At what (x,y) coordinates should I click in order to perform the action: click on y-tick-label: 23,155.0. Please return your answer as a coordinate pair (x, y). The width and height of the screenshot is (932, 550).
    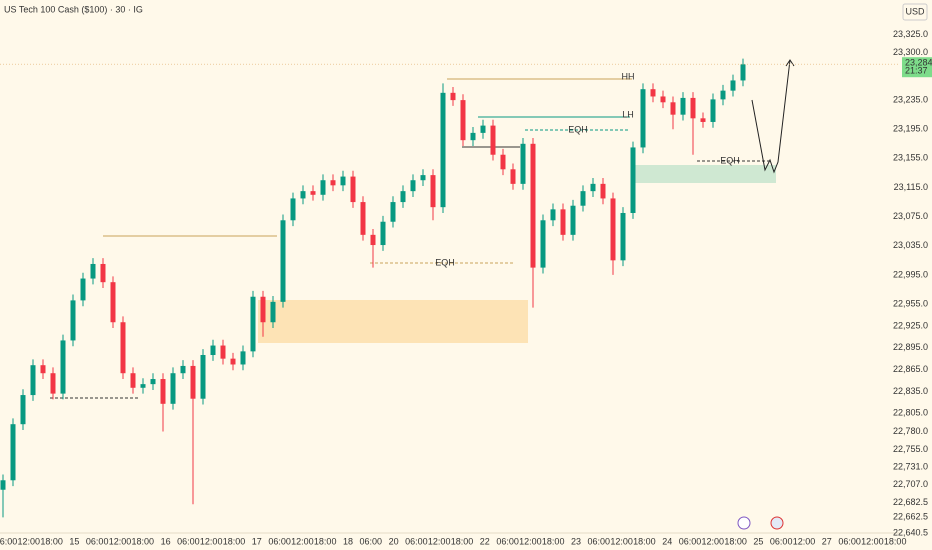
    Looking at the image, I should click on (910, 158).